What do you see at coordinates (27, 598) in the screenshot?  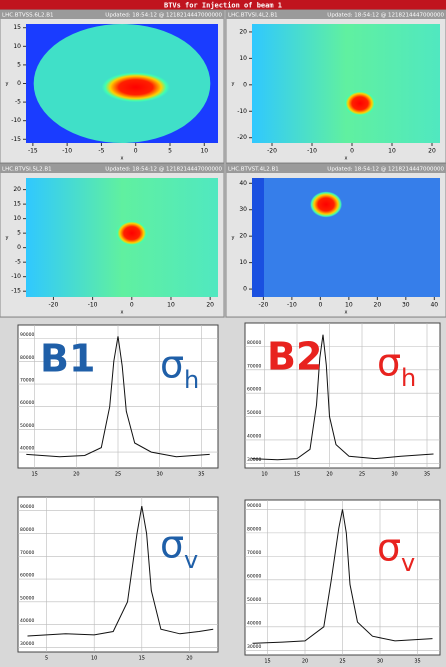 I see `y-tick-label: 50000` at bounding box center [27, 598].